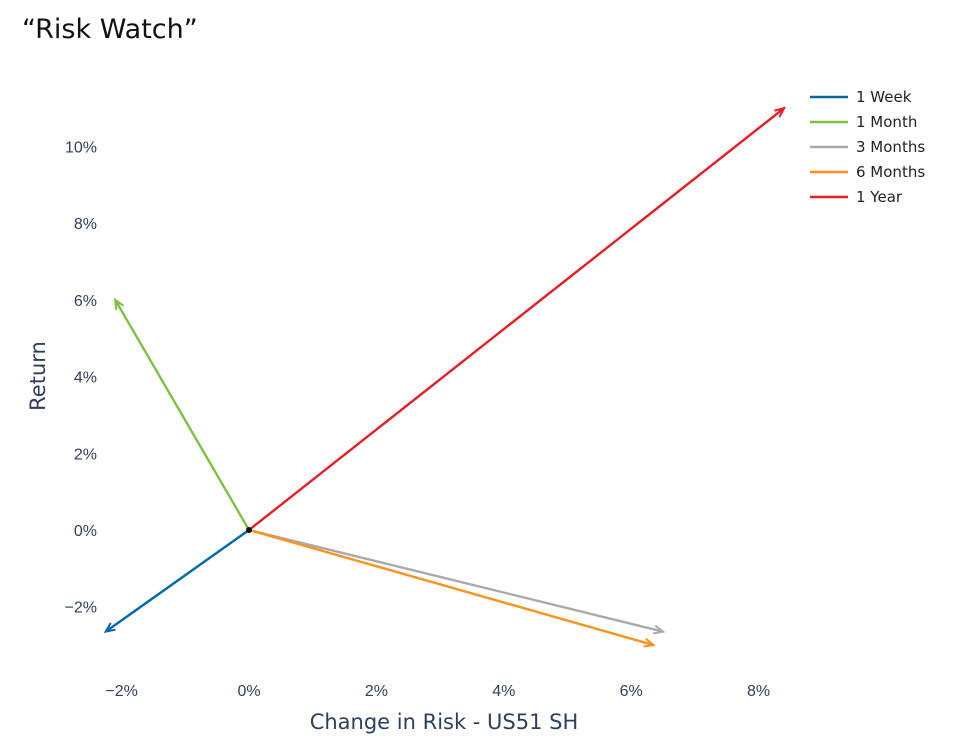  Describe the element at coordinates (503, 691) in the screenshot. I see `x-tick-label: 4%` at that location.